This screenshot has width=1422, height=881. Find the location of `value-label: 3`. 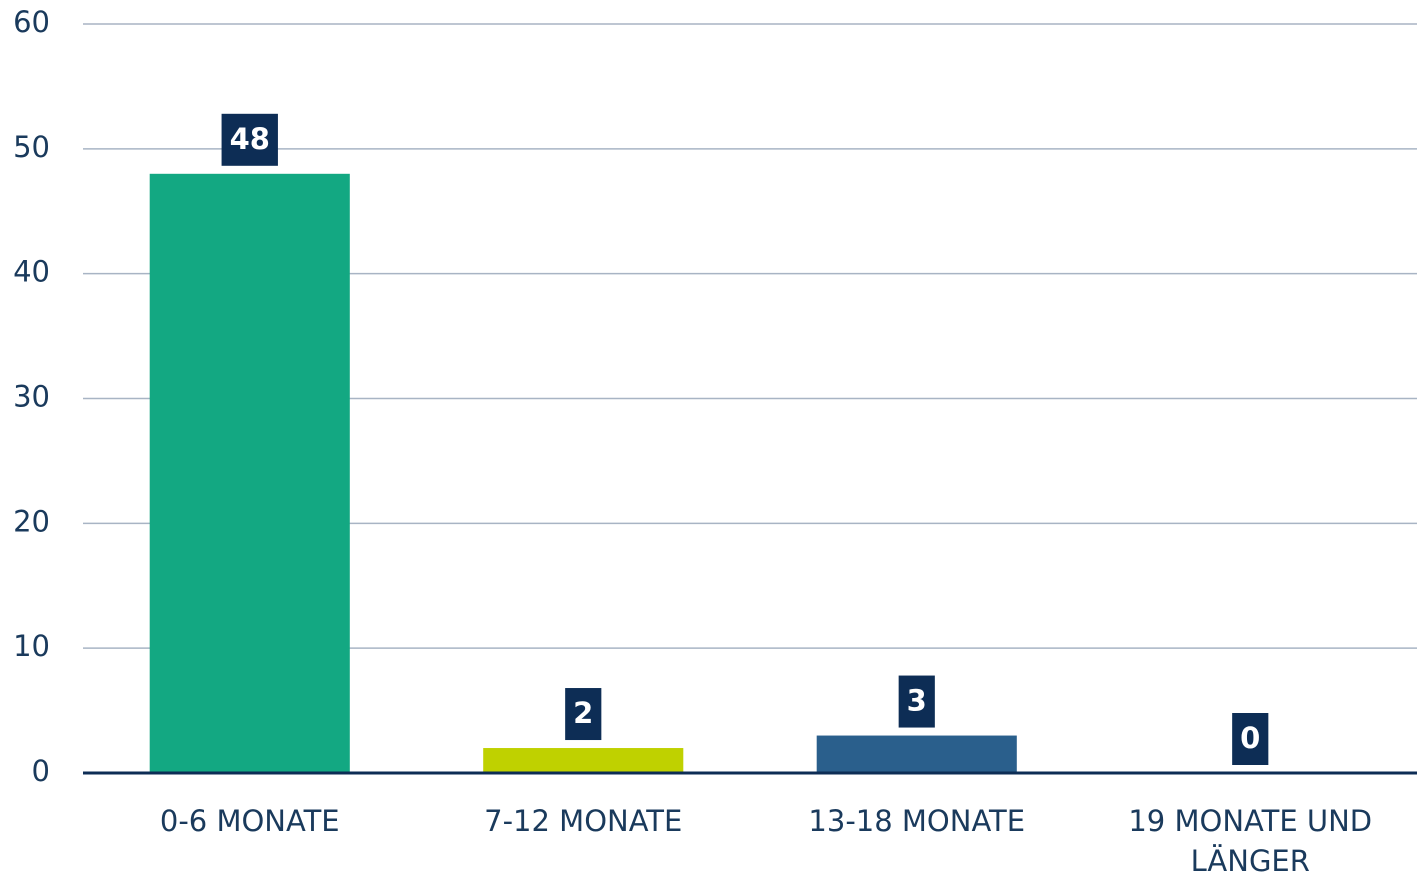

value-label: 3 is located at coordinates (916, 701).